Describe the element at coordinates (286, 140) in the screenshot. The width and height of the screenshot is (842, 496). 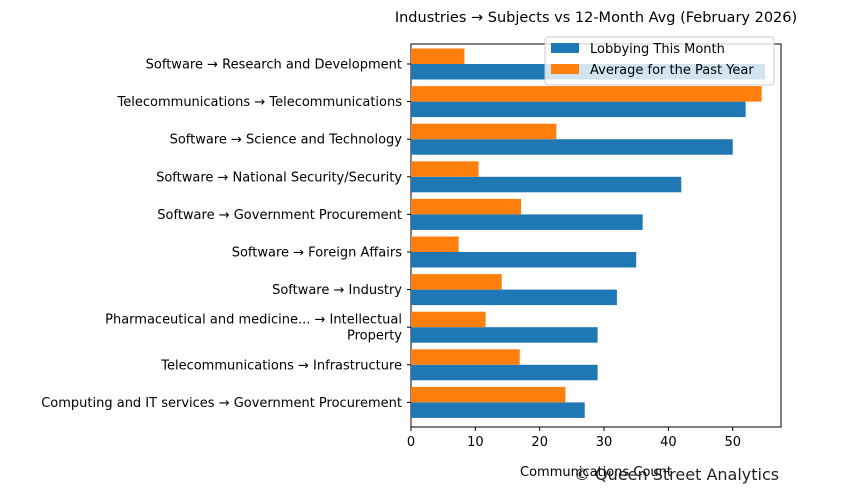
I see `y-tick-label: Software → Science and Technology` at that location.